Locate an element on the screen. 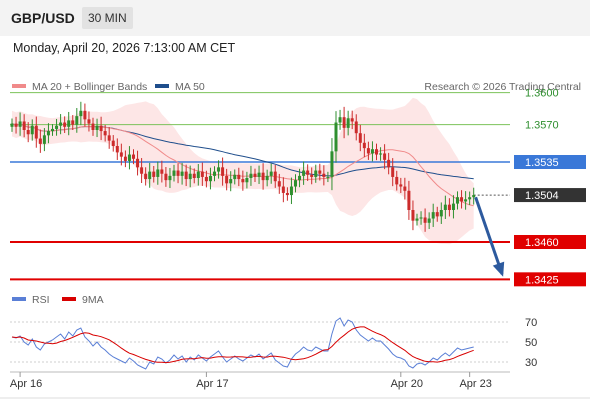 The height and width of the screenshot is (400, 590). chart-header: GBP/USD 30 MIN is located at coordinates (295, 18).